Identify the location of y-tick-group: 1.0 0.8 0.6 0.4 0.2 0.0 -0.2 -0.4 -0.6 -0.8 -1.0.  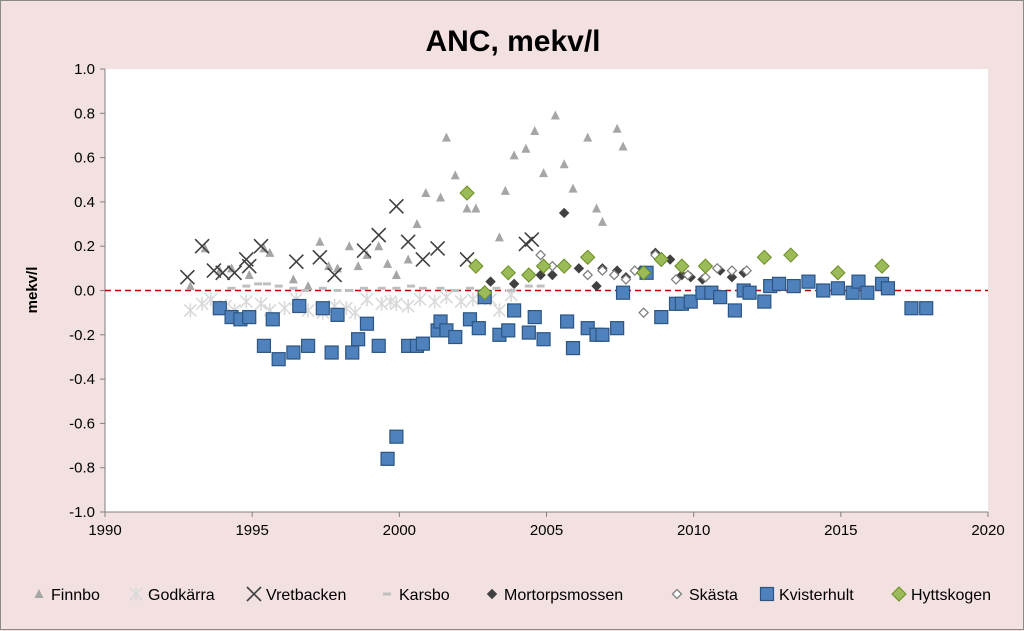
(87, 291).